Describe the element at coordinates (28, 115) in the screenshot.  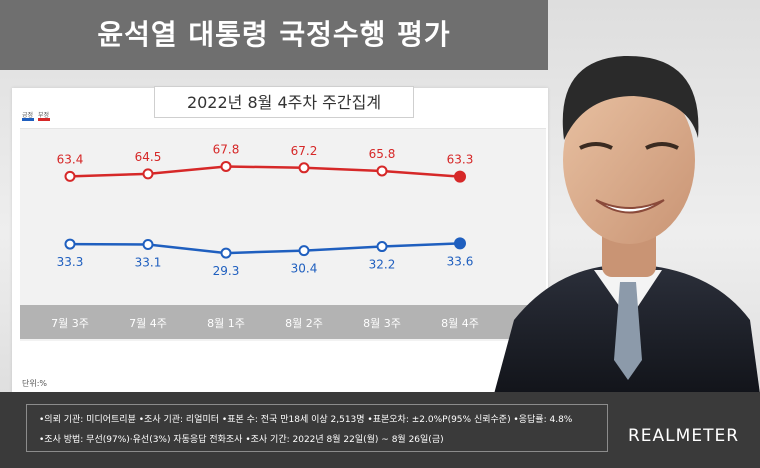
I see `legend-label-positive: 긍정` at that location.